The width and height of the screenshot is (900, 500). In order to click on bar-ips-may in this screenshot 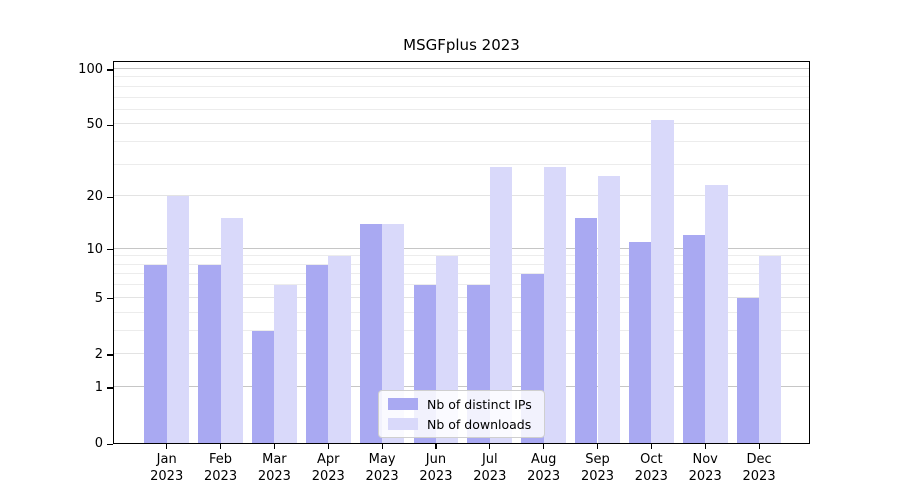, I will do `click(371, 333)`.